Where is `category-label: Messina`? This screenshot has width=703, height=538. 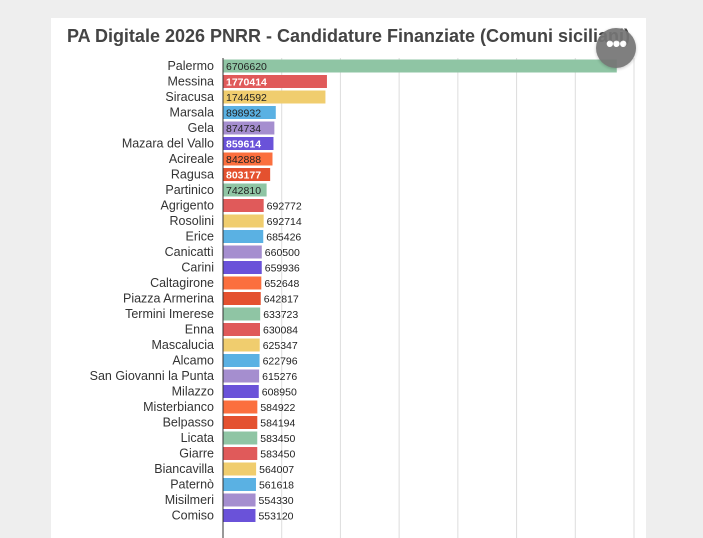
category-label: Messina is located at coordinates (190, 82).